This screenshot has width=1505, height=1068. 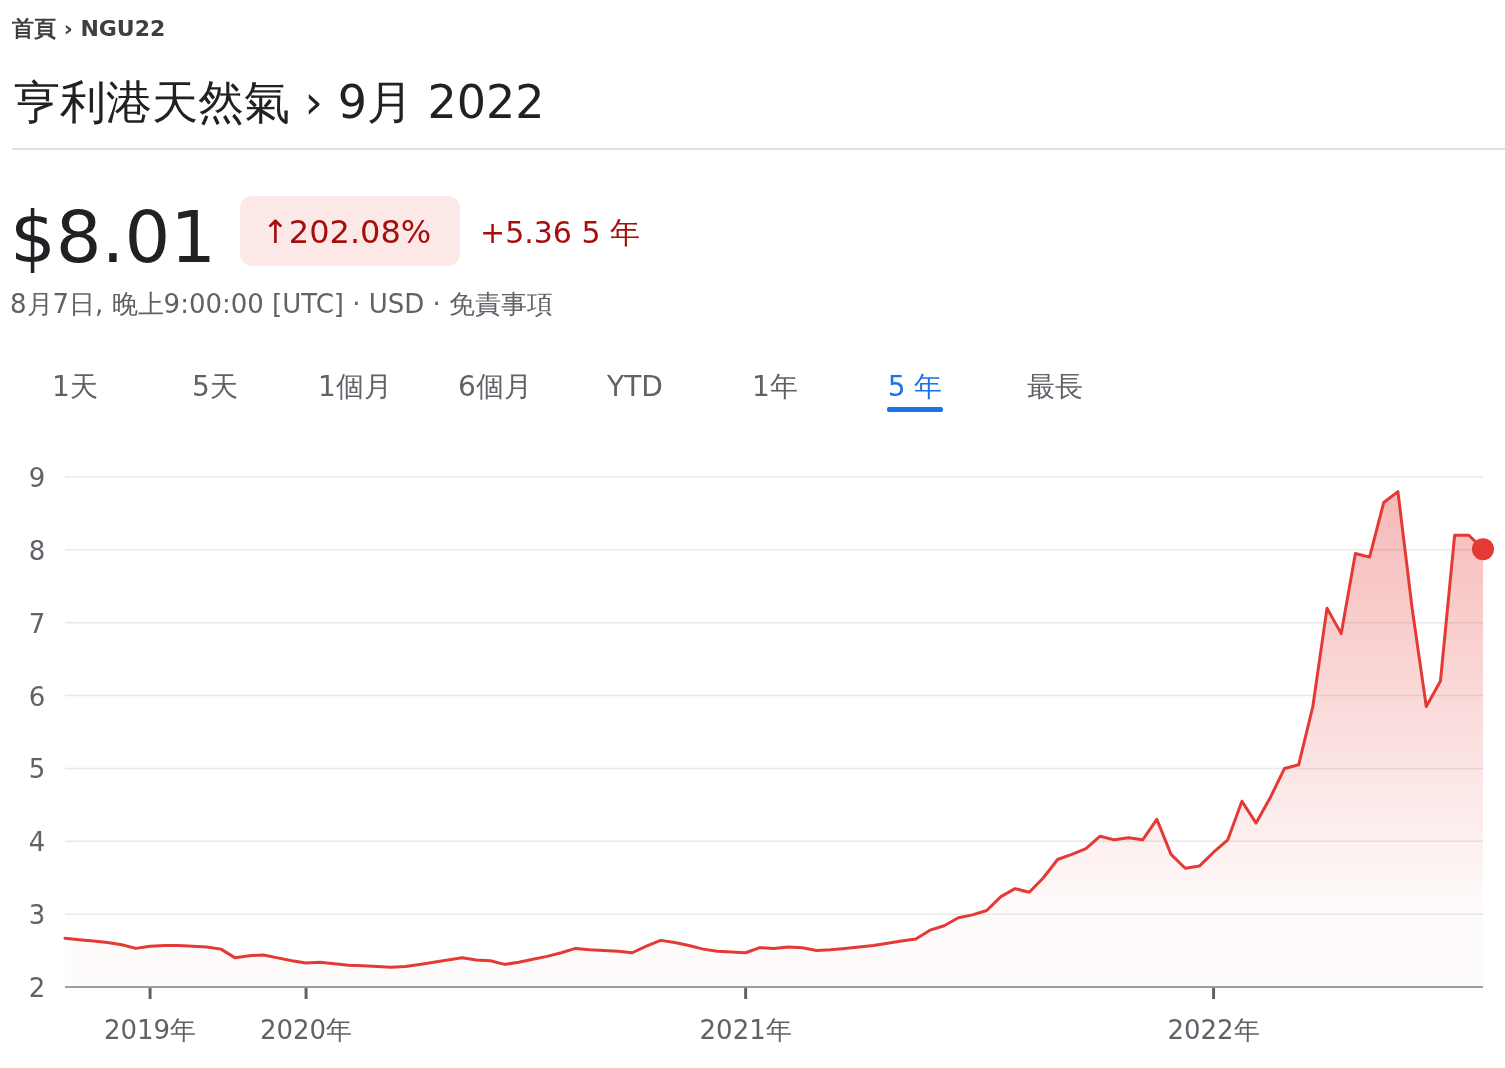 What do you see at coordinates (282, 304) in the screenshot?
I see `chart-subtitle: 8月7日, 晚上9:00:00 [UTC] · USD · 免責事項` at bounding box center [282, 304].